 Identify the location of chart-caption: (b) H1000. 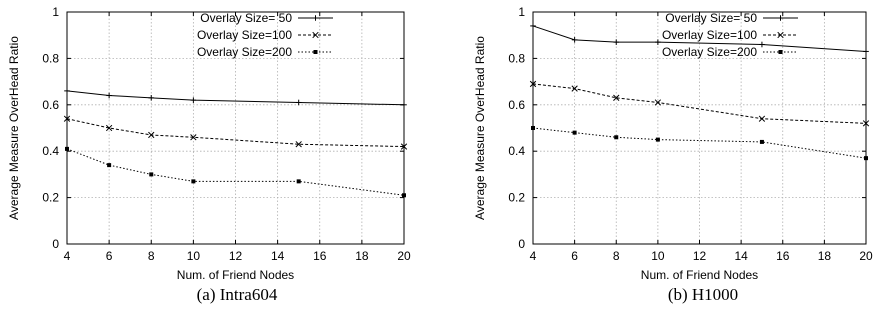
(703, 294).